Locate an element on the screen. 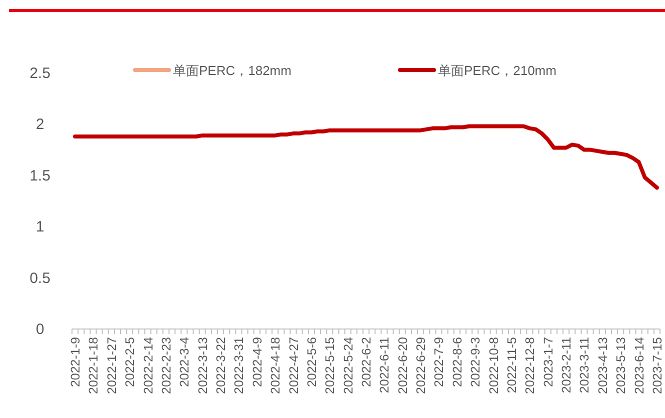  x-tick-label: 2022-11-5 is located at coordinates (511, 365).